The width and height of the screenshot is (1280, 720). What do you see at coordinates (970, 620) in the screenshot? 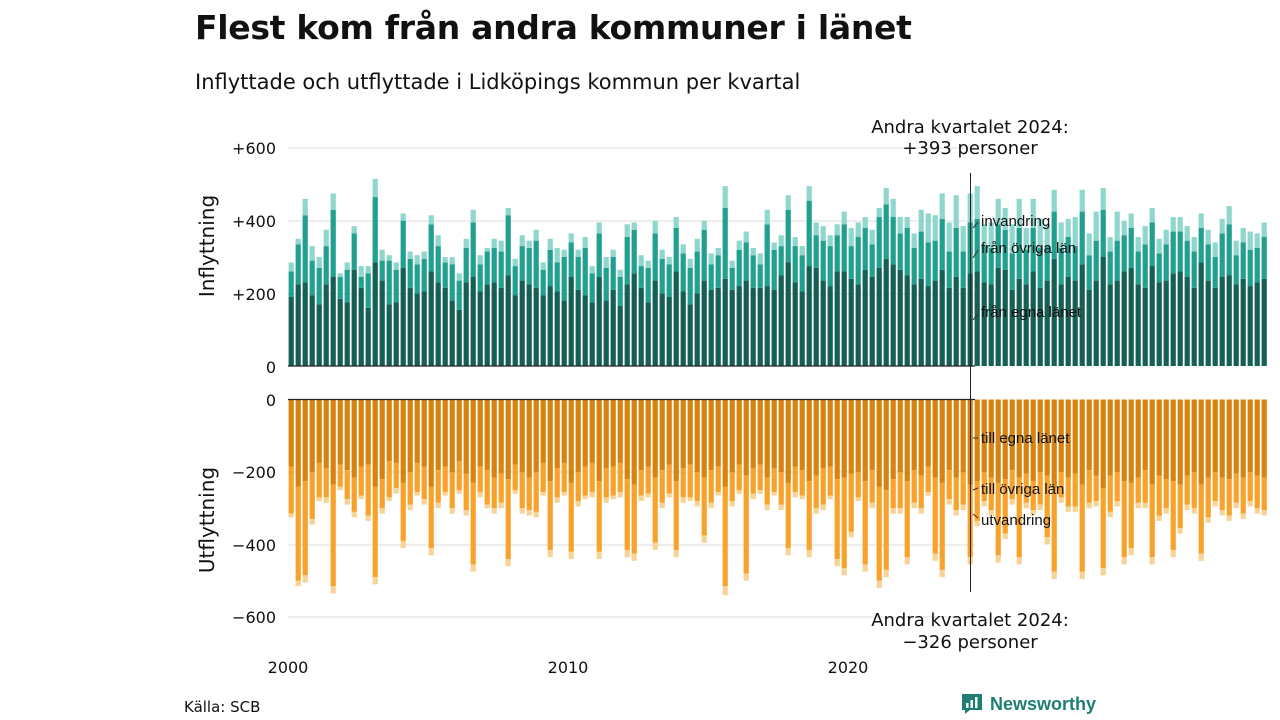
I see `annotation-outflow-line1: Andra kvartalet 2024:` at bounding box center [970, 620].